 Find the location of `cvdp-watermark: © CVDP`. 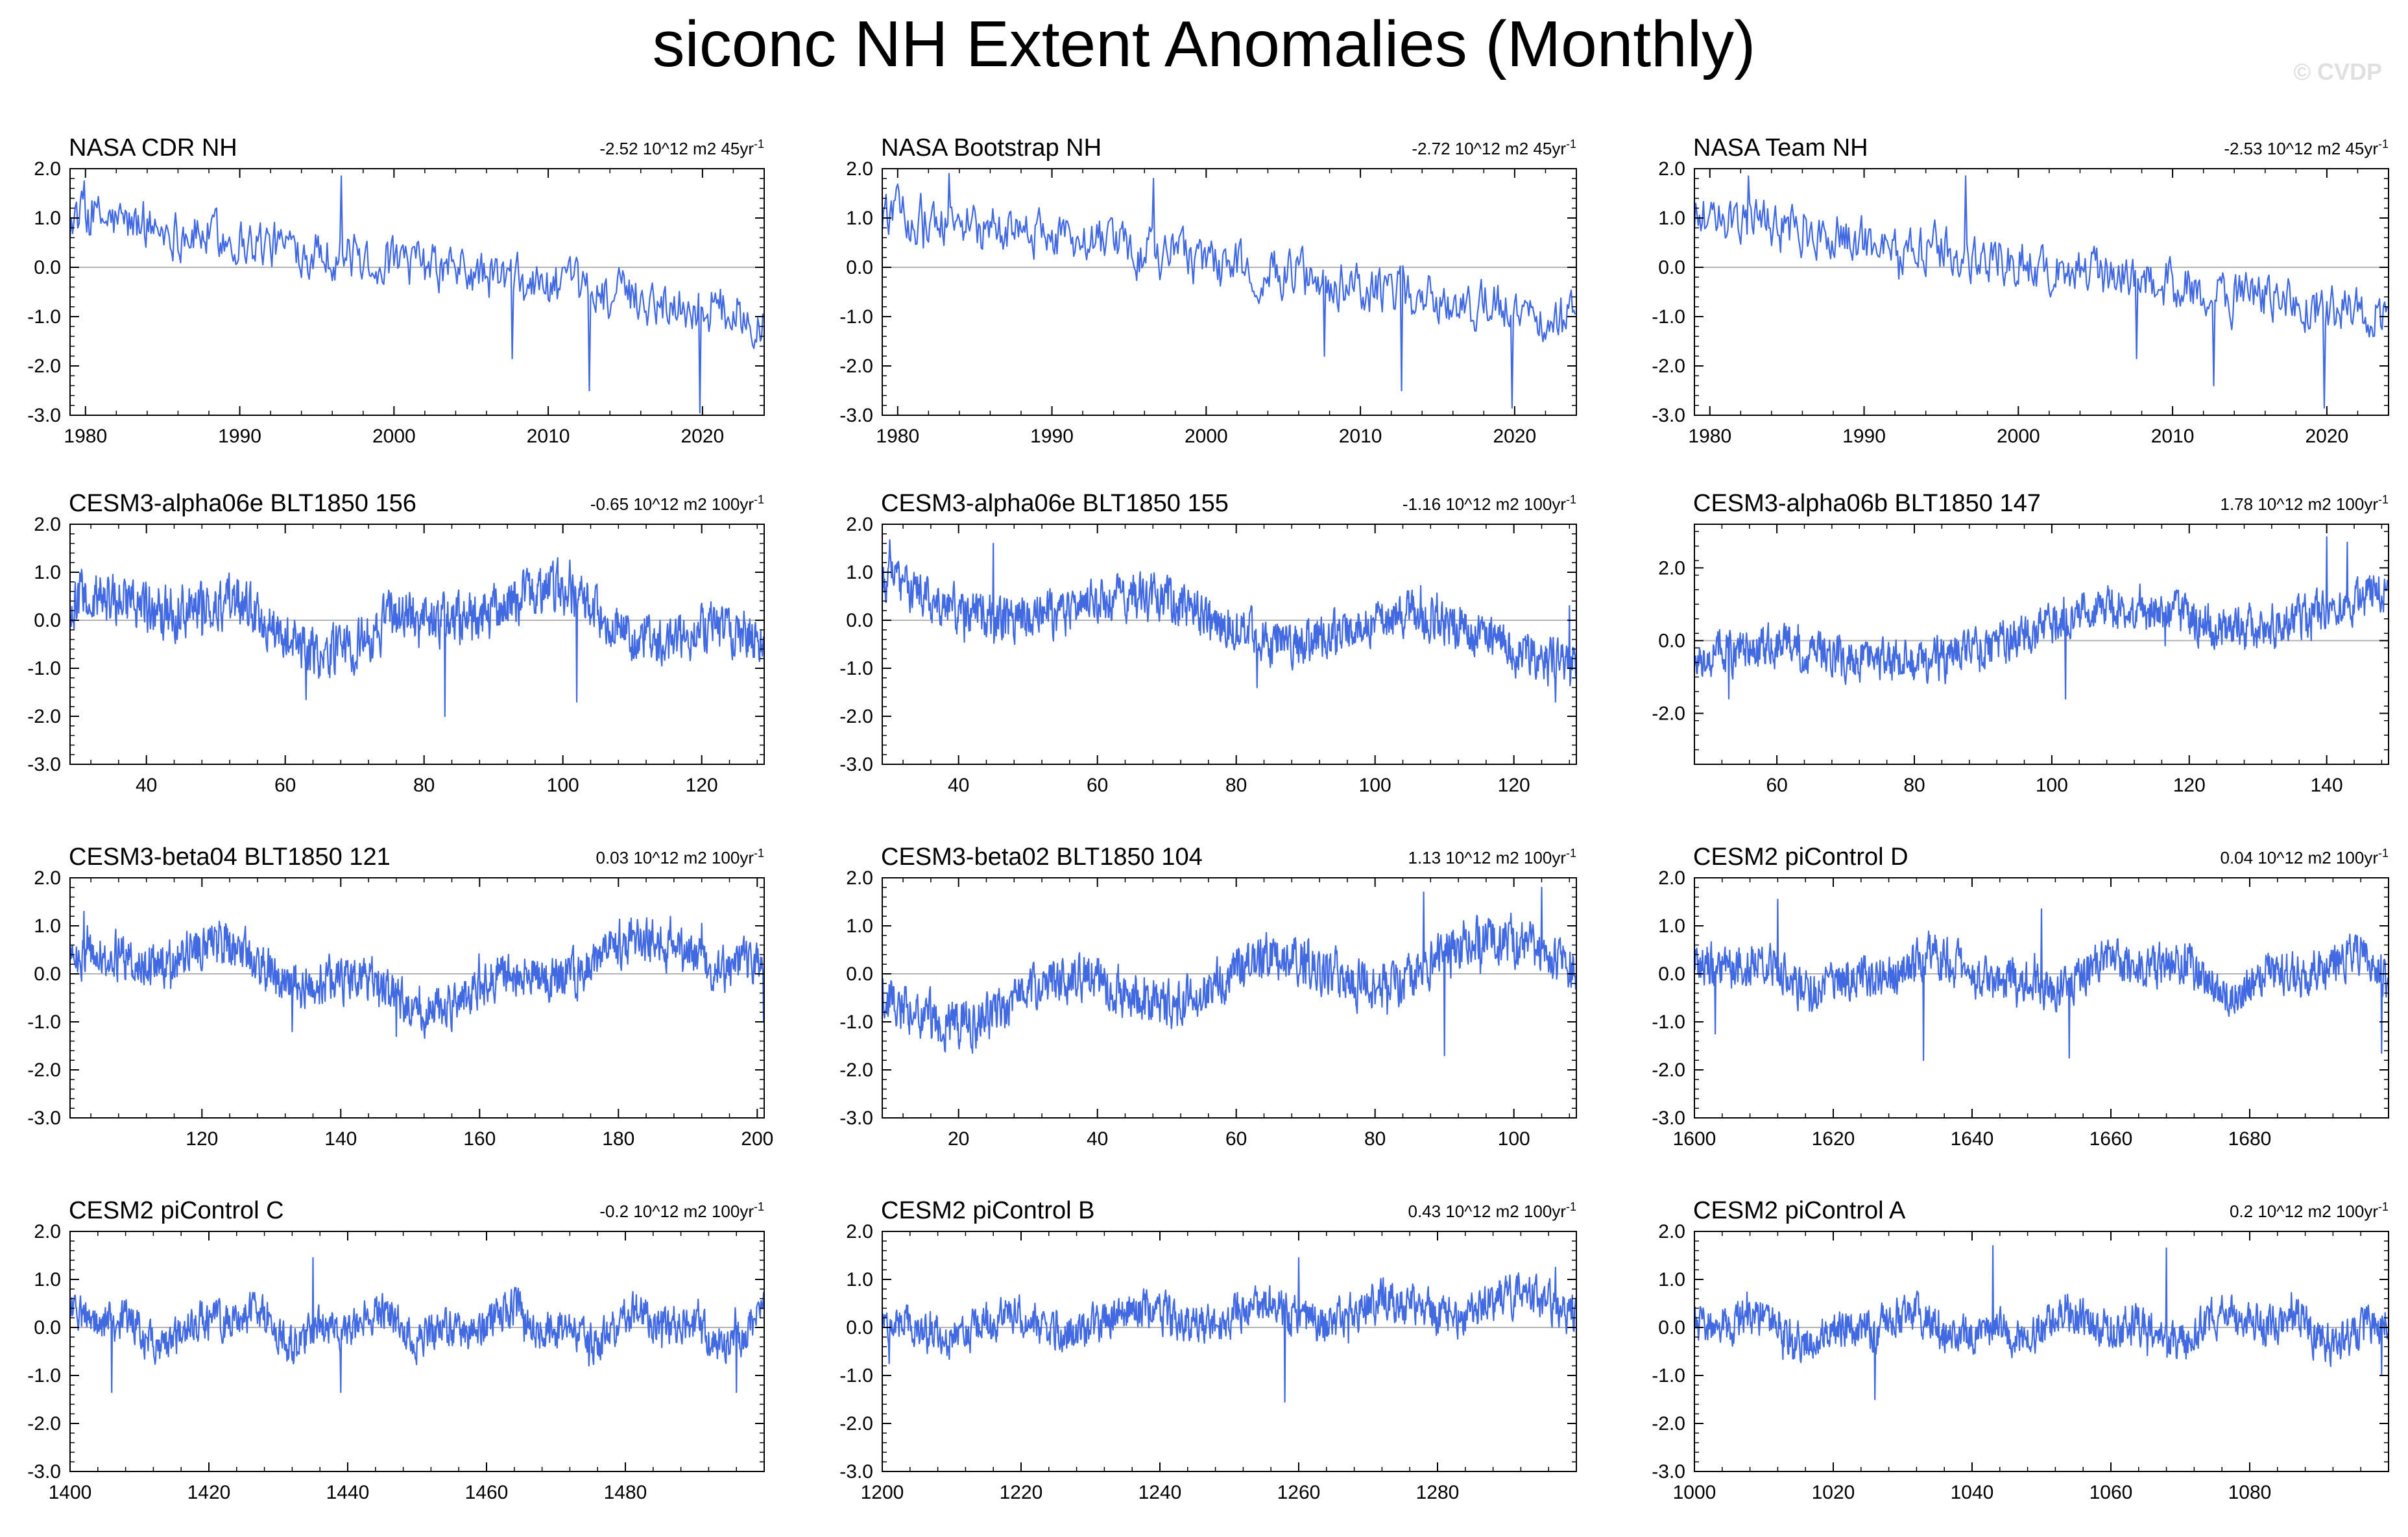

cvdp-watermark: © CVDP is located at coordinates (2337, 71).